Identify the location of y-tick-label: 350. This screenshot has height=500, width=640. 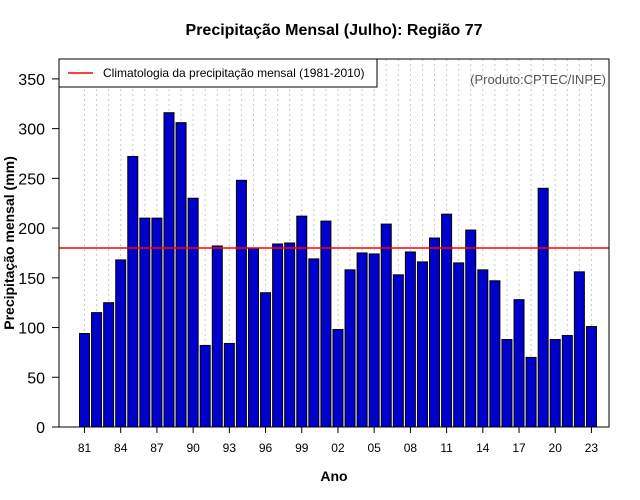
(31, 80).